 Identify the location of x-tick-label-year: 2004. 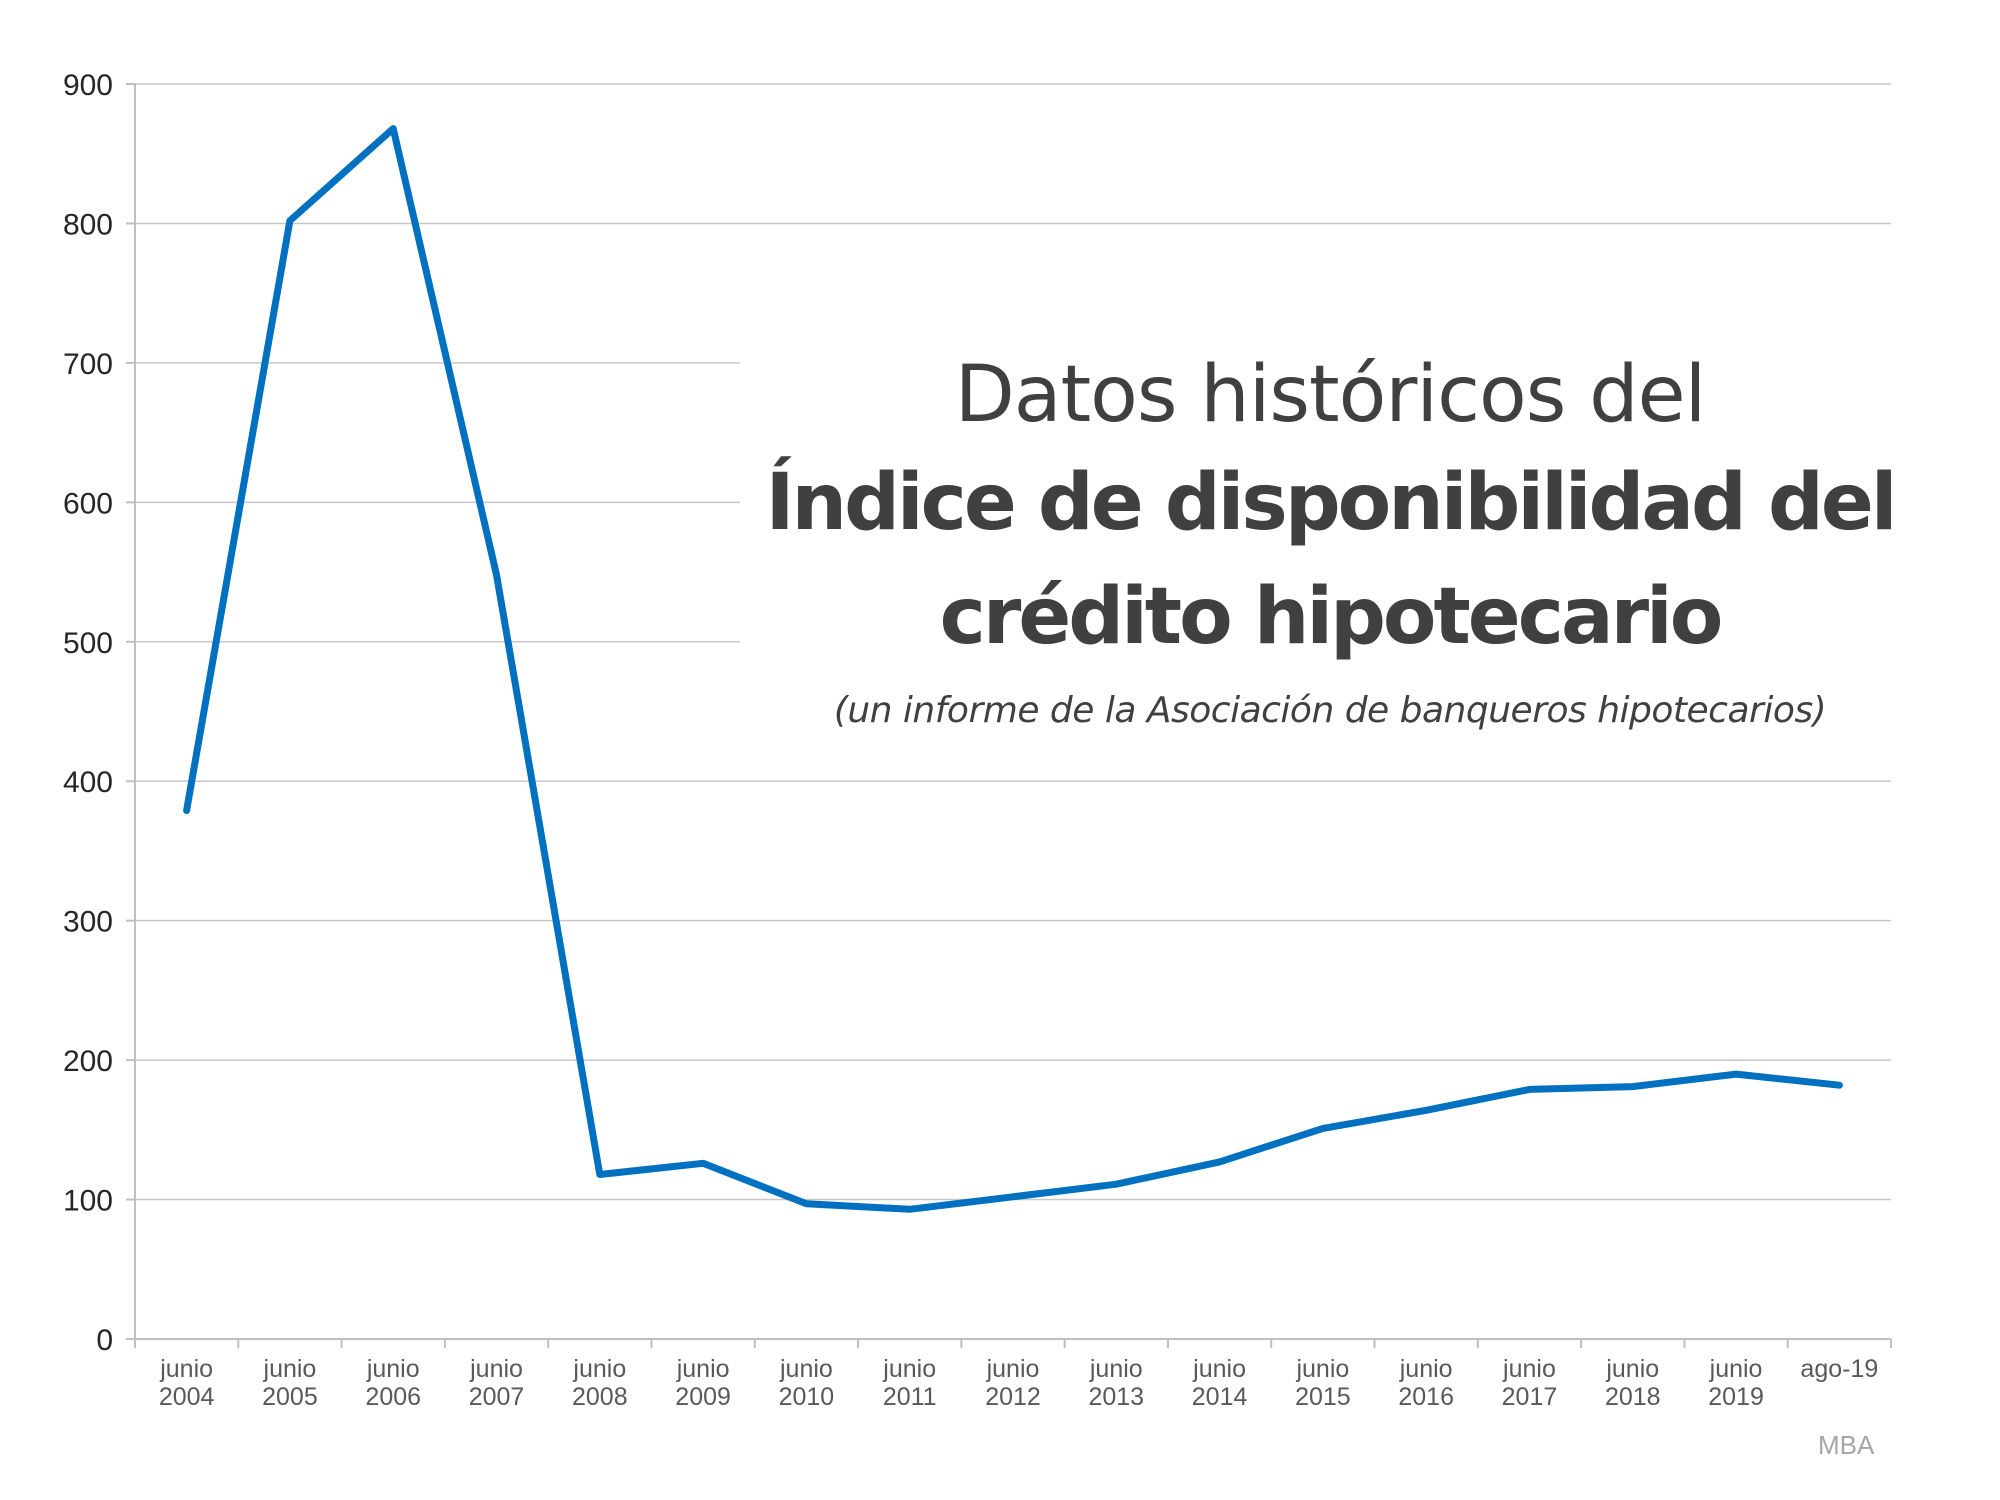
(187, 1397).